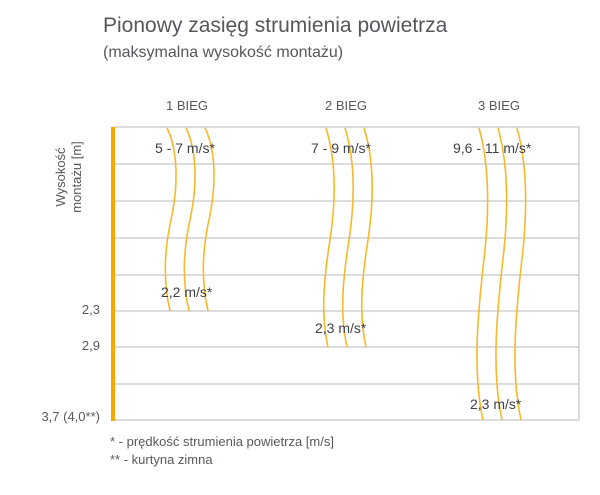 The width and height of the screenshot is (600, 495). Describe the element at coordinates (275, 25) in the screenshot. I see `page-title: Pionowy zasięg strumienia powietrza` at that location.